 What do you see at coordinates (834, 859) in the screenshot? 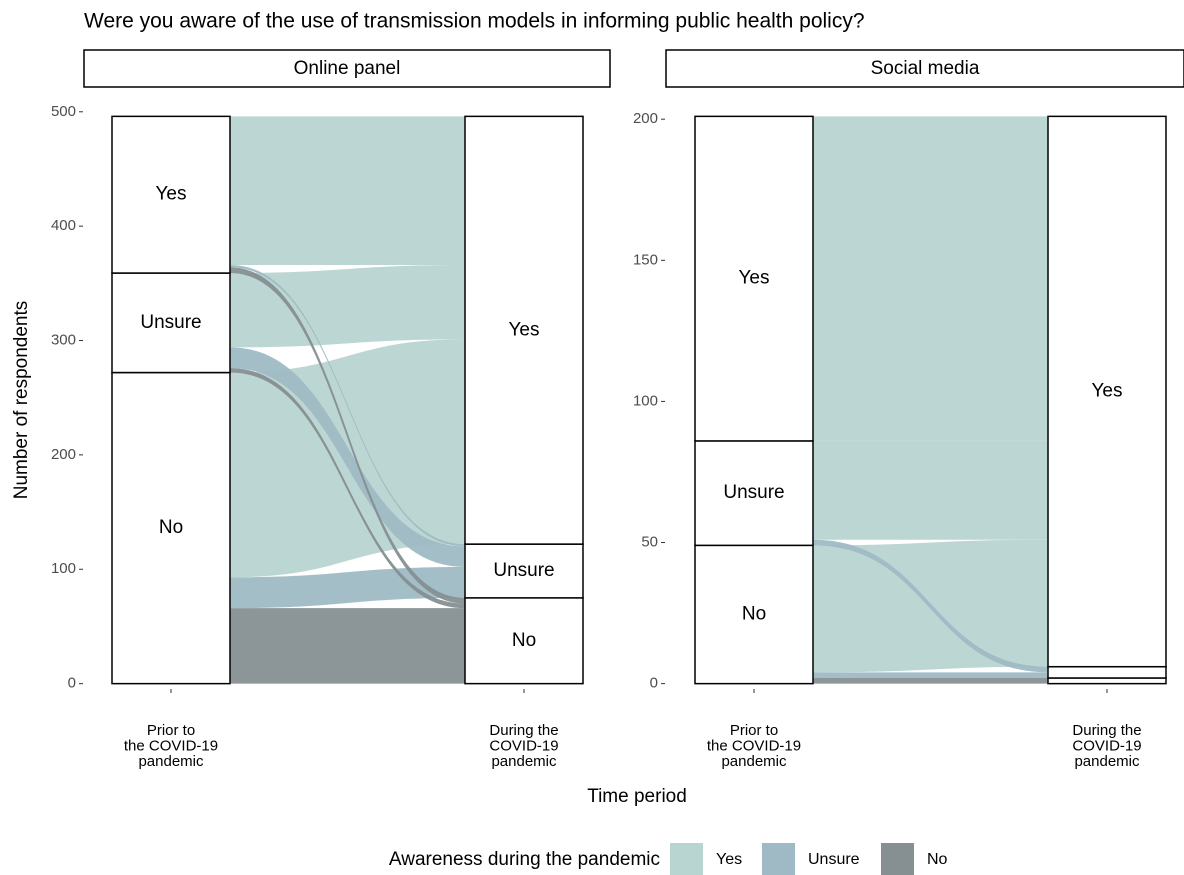
I see `legend-label: Unsure` at bounding box center [834, 859].